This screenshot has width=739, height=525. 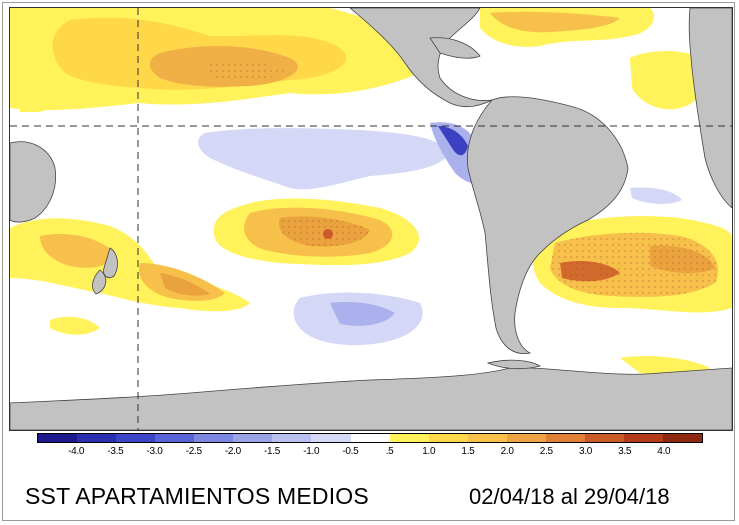 What do you see at coordinates (311, 451) in the screenshot?
I see `color-scale-tick-label: -1.0` at bounding box center [311, 451].